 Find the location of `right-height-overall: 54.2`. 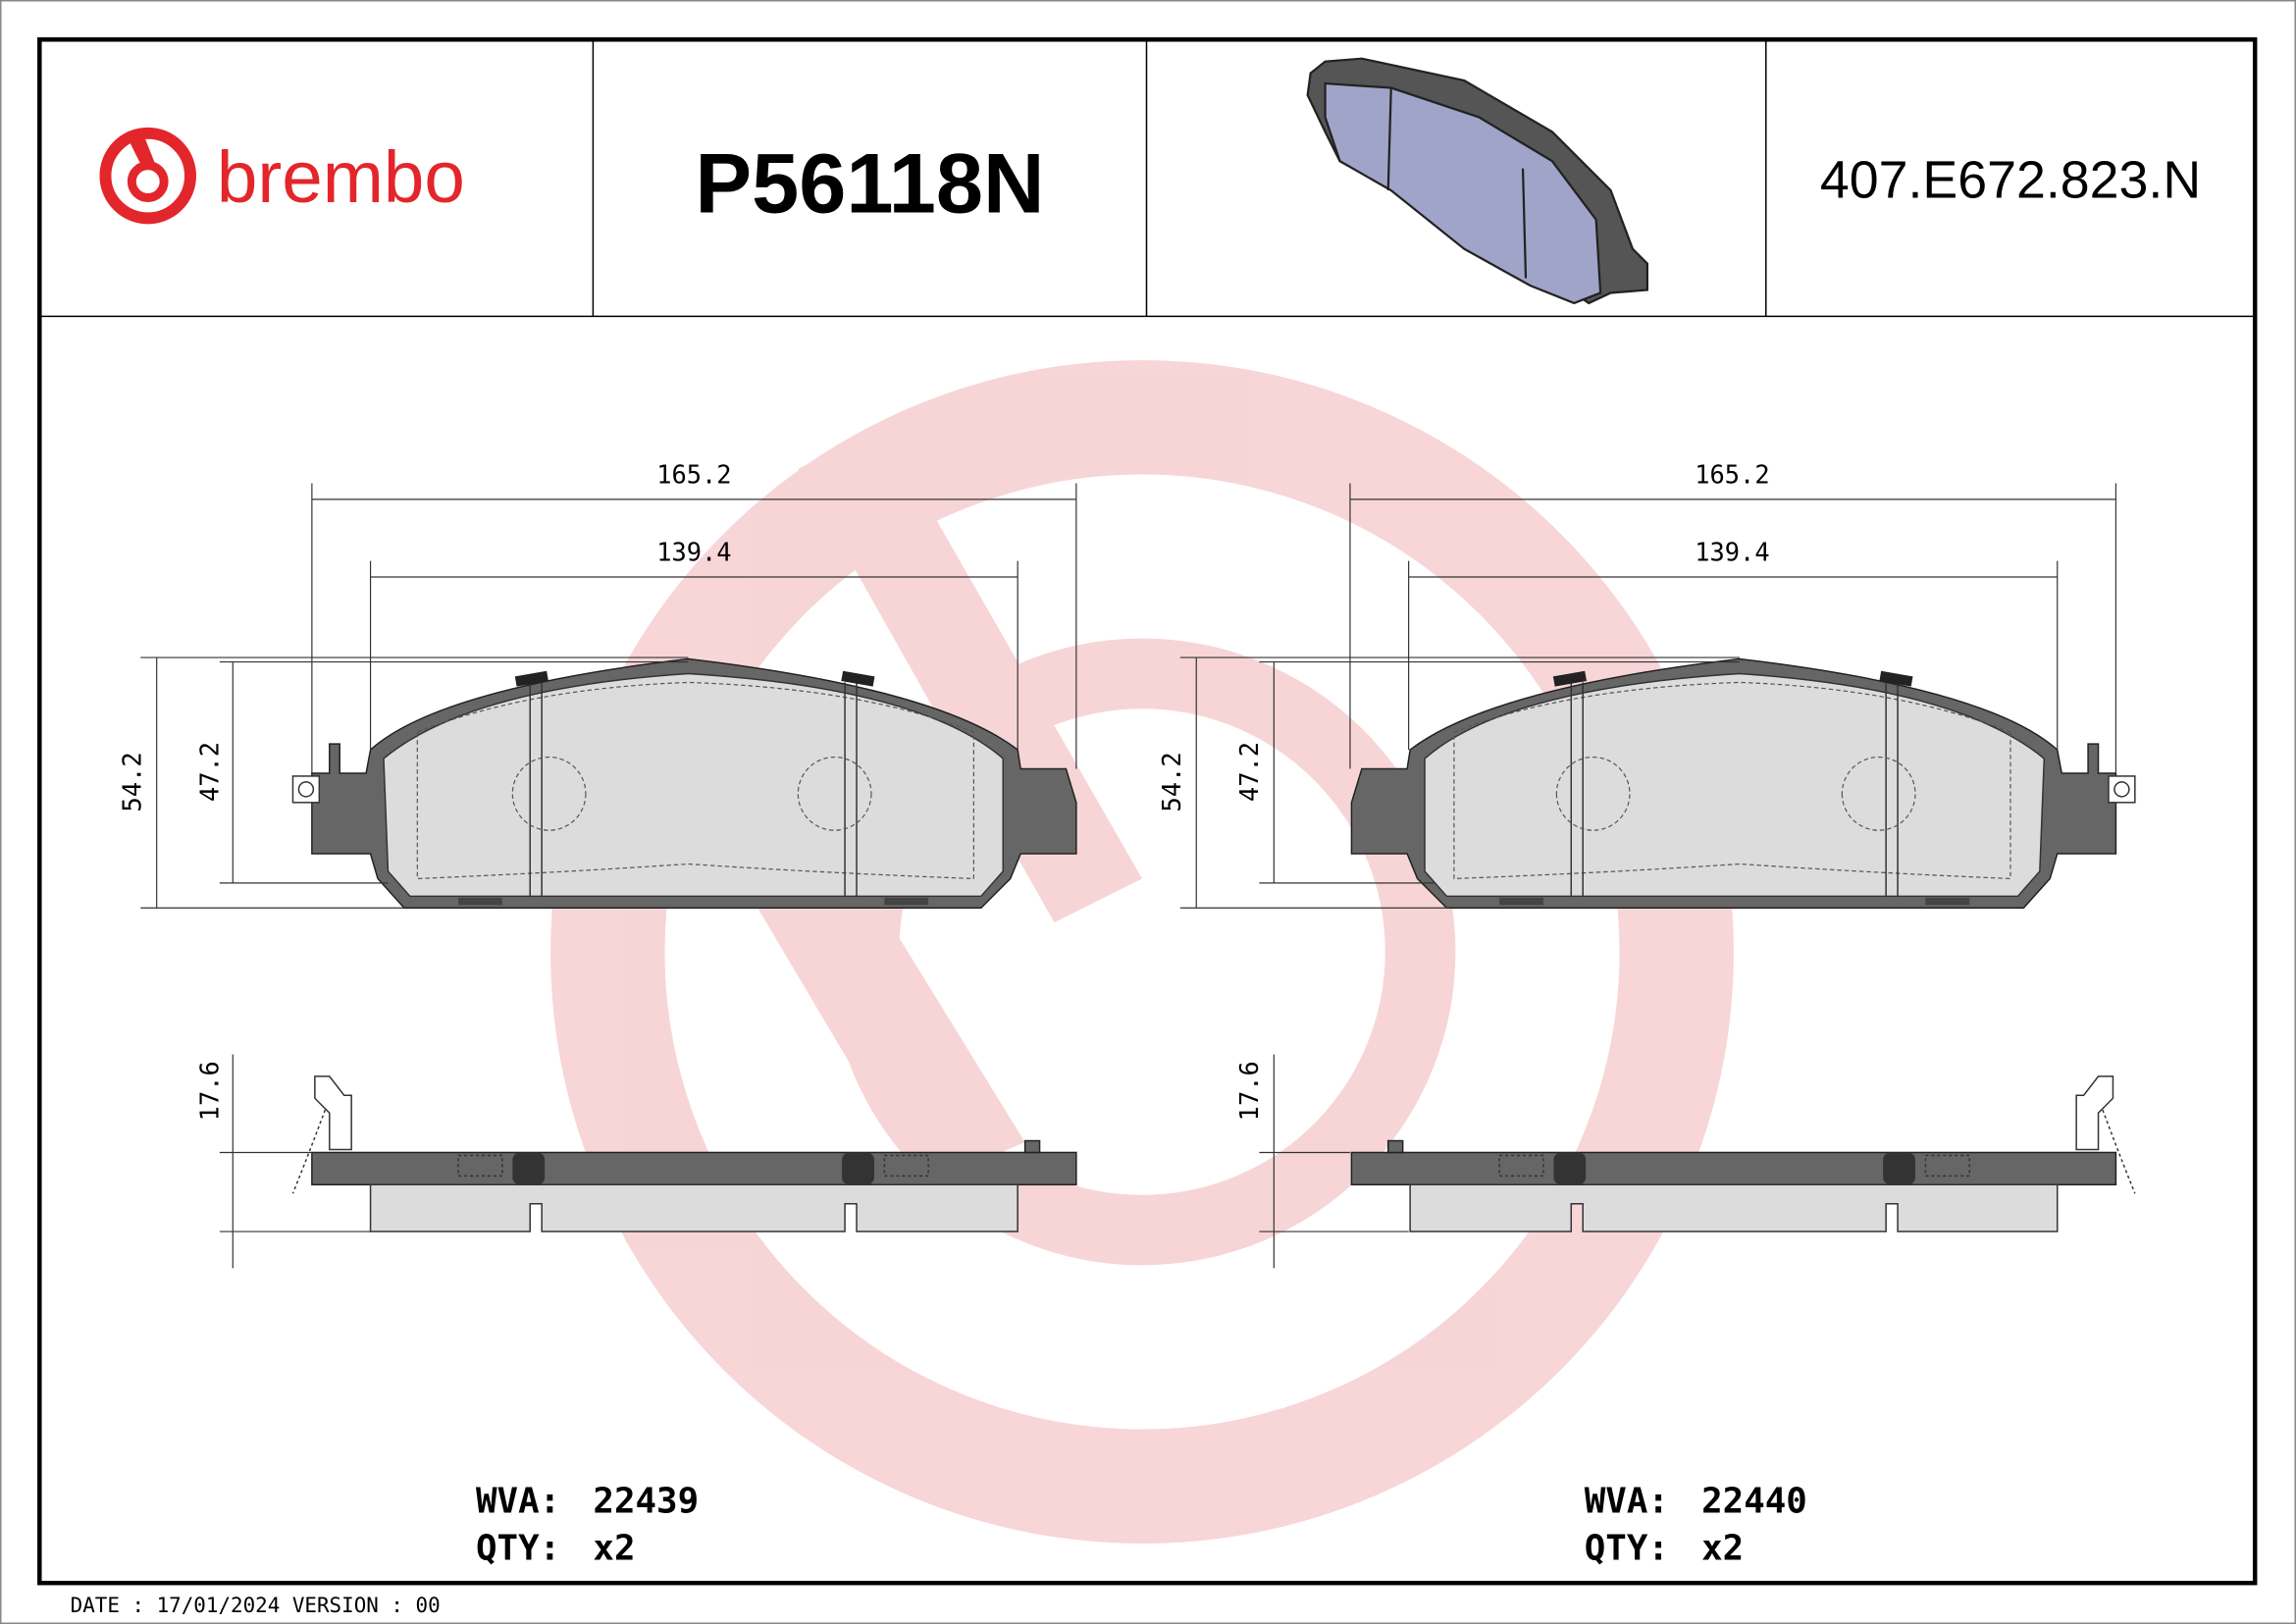

right-height-overall: 54.2 is located at coordinates (1171, 782).